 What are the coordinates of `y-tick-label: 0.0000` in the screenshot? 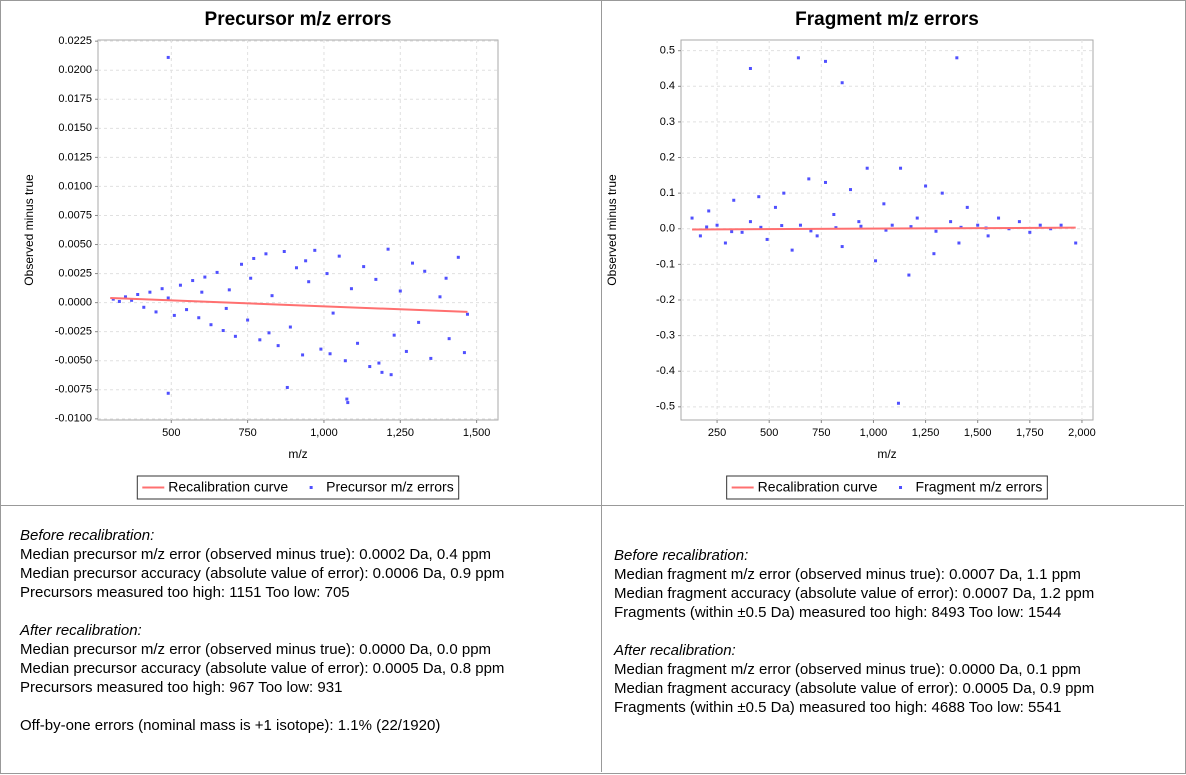 It's located at (75, 303).